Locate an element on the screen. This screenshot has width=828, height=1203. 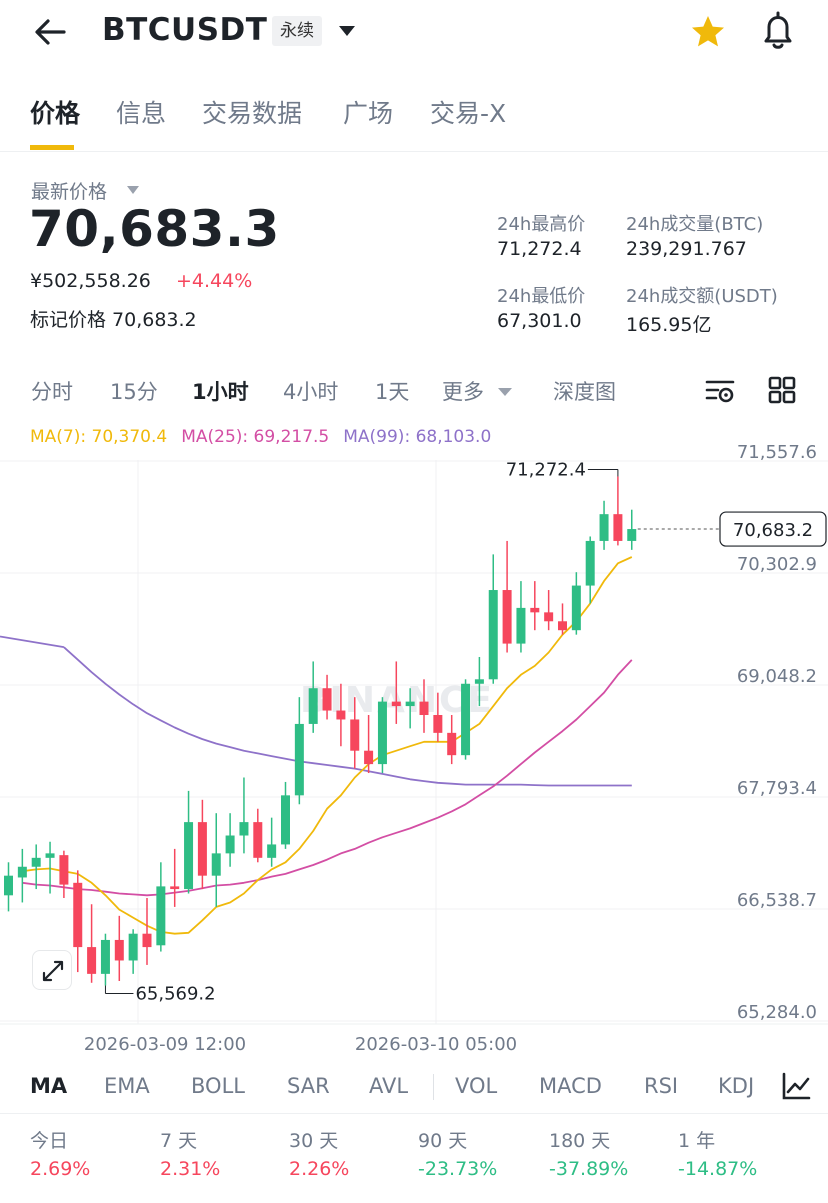
indicator-divider is located at coordinates (433, 1087).